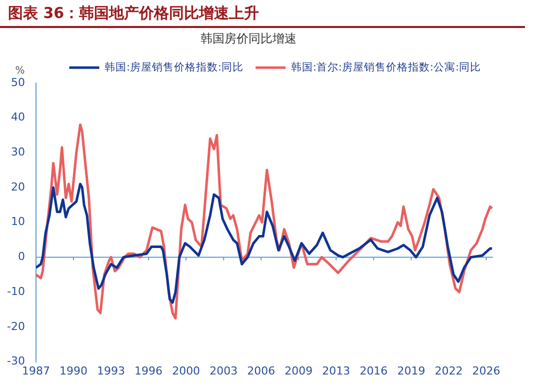  What do you see at coordinates (17, 82) in the screenshot?
I see `y-tick-label: 50` at bounding box center [17, 82].